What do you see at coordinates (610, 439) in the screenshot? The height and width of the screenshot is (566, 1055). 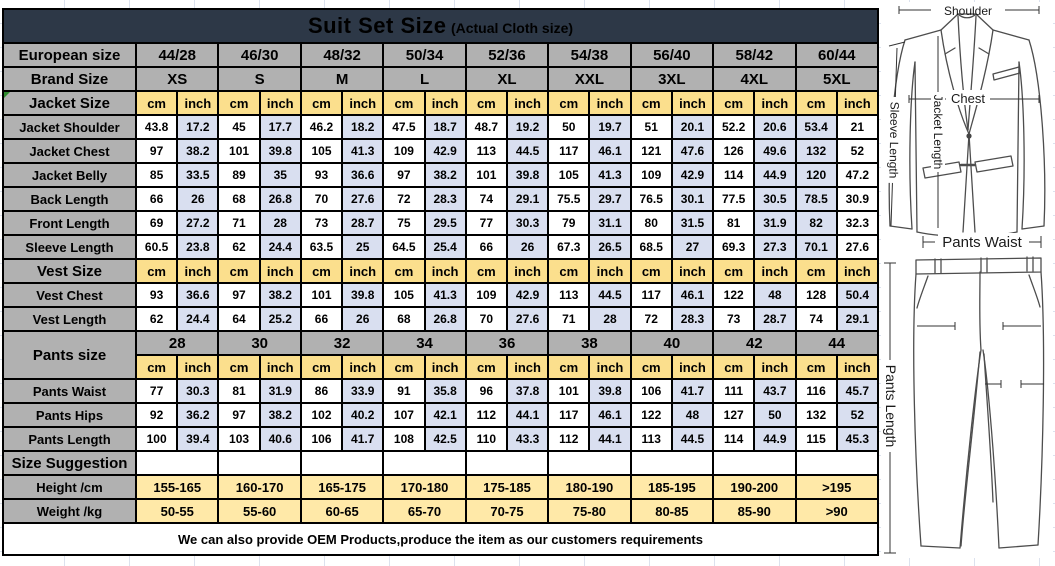 I see `value-cell-inch: 44.1` at bounding box center [610, 439].